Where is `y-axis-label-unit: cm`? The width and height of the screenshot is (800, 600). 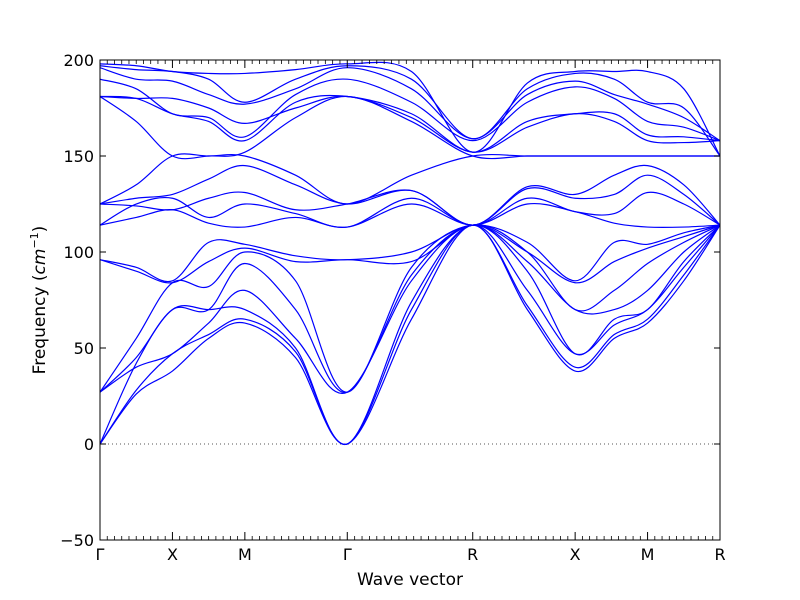
y-axis-label-unit: cm is located at coordinates (40, 262).